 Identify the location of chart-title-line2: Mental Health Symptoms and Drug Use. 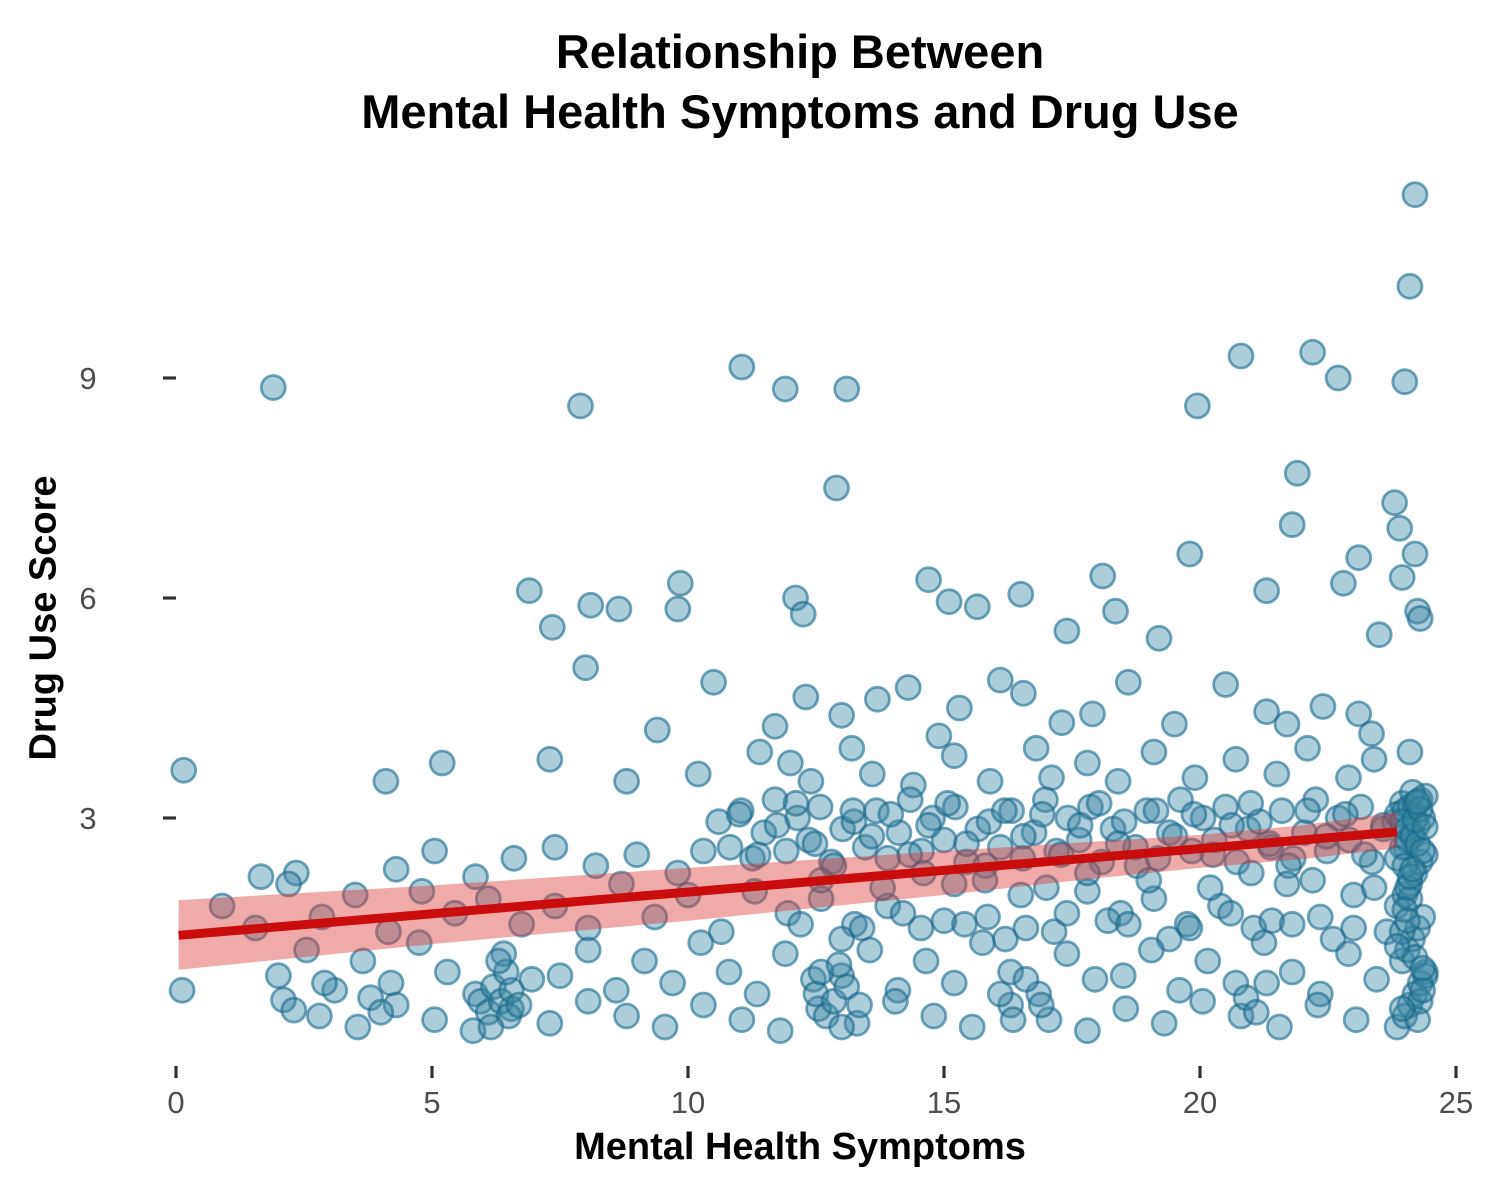
(800, 111).